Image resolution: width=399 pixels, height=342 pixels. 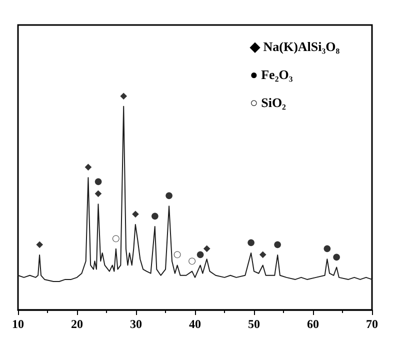 I want to click on x-tick-label: 20, so click(x=77, y=324).